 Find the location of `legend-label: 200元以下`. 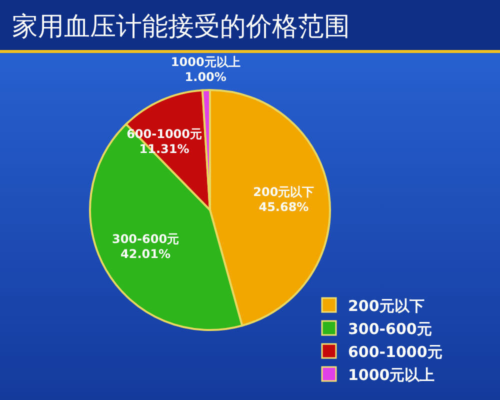

legend-label: 200元以下 is located at coordinates (386, 306).